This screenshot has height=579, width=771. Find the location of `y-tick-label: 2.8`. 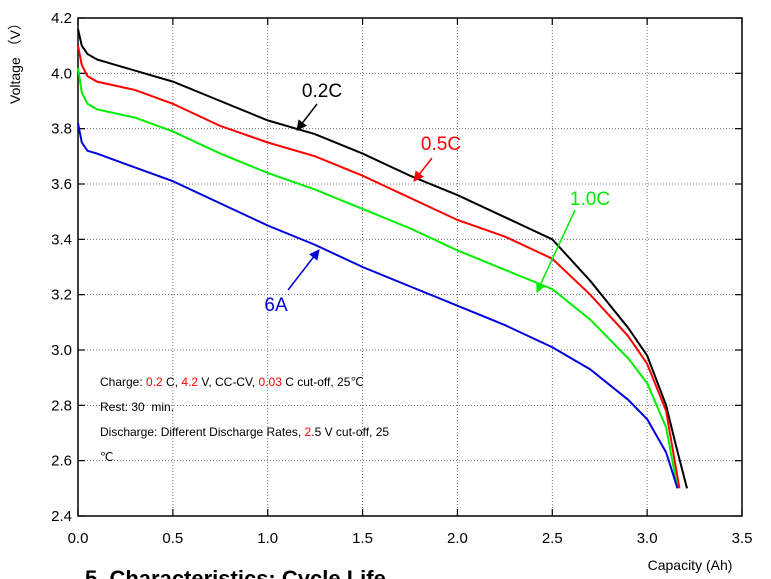

y-tick-label: 2.8 is located at coordinates (61, 405).